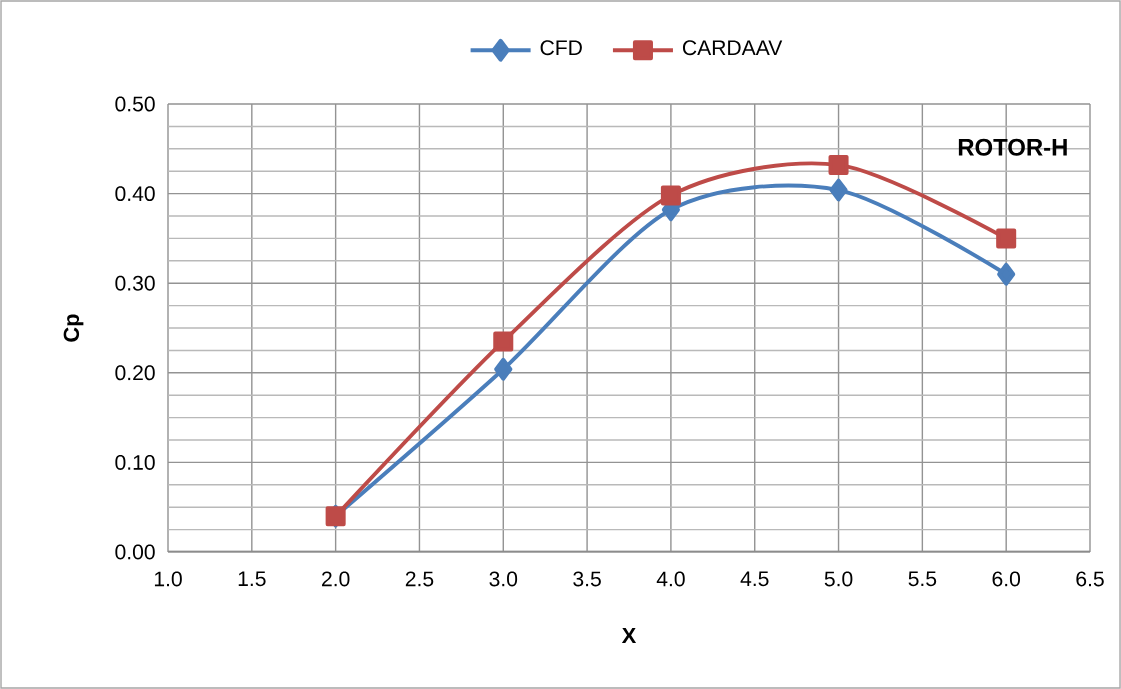  Describe the element at coordinates (838, 579) in the screenshot. I see `x-tick-label: 5.0` at that location.